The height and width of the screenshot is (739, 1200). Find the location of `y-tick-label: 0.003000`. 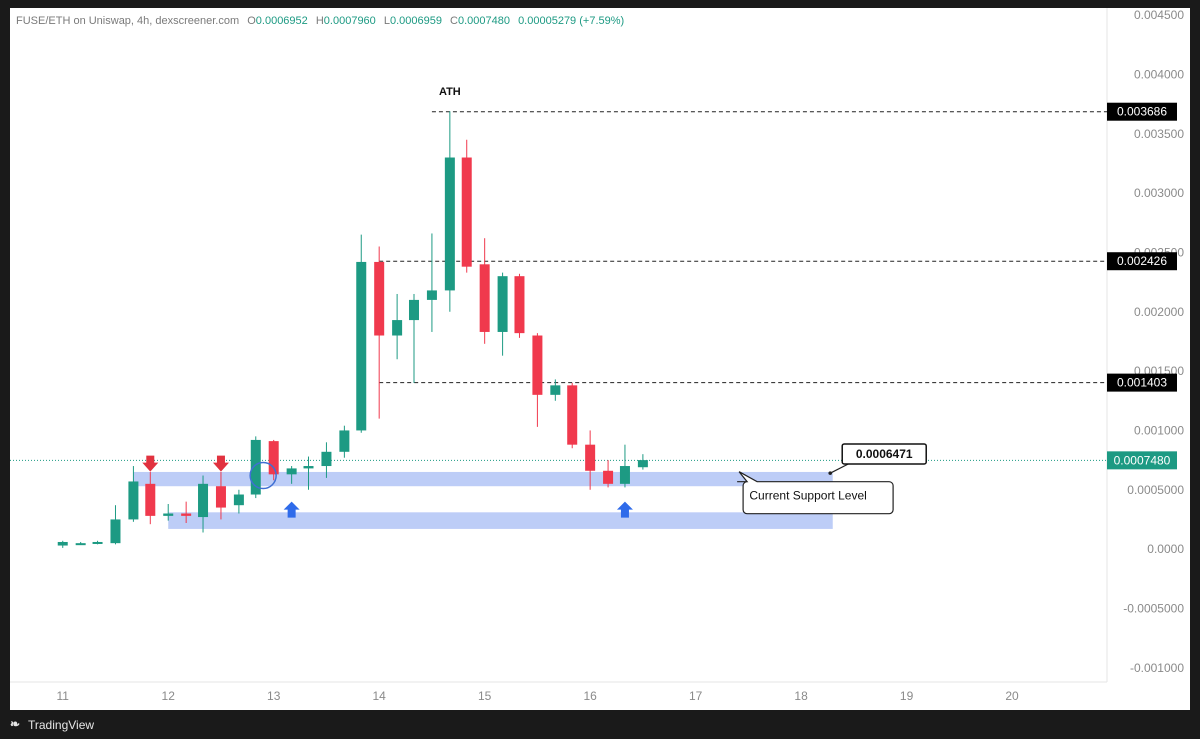

y-tick-label: 0.003000 is located at coordinates (1159, 193).